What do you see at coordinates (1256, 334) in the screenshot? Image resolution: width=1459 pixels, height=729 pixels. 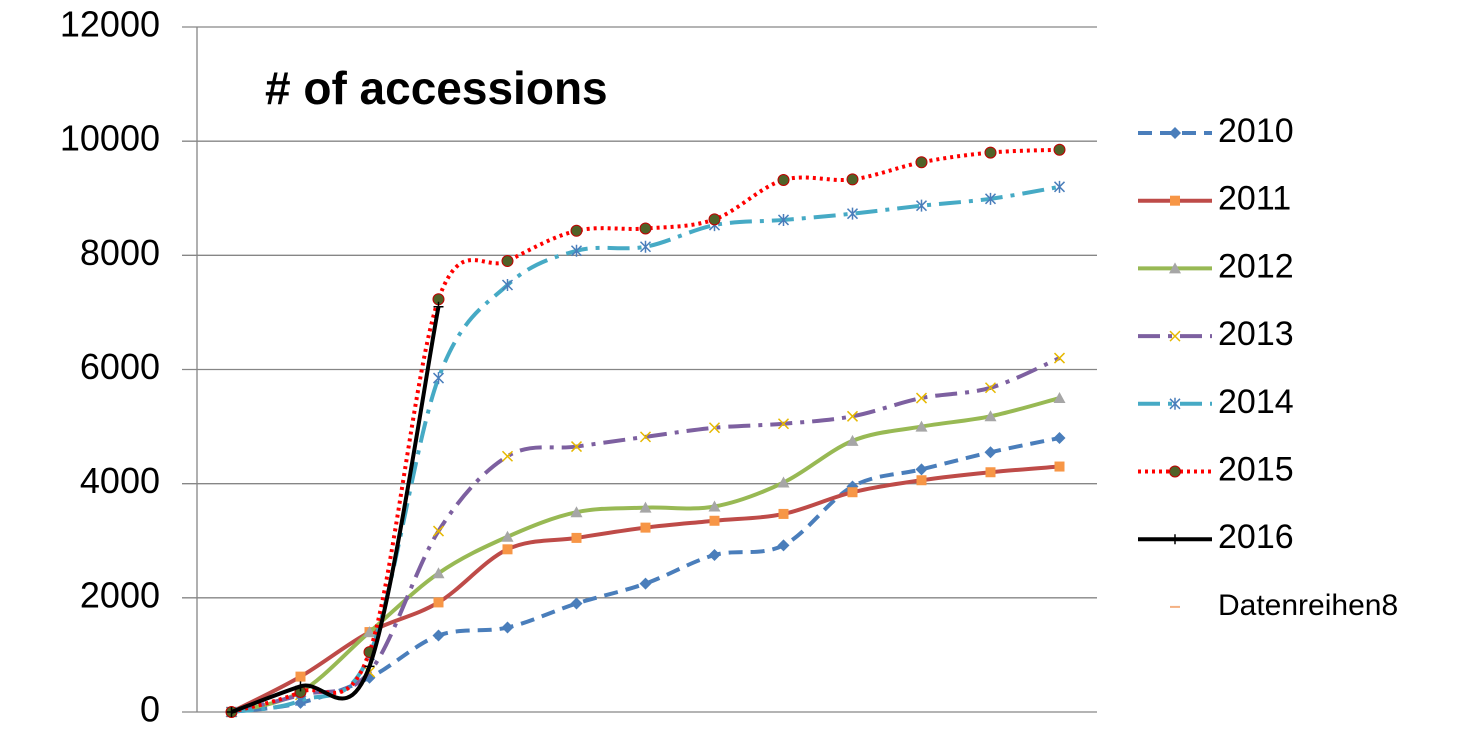 I see `legend-label: 2013` at bounding box center [1256, 334].